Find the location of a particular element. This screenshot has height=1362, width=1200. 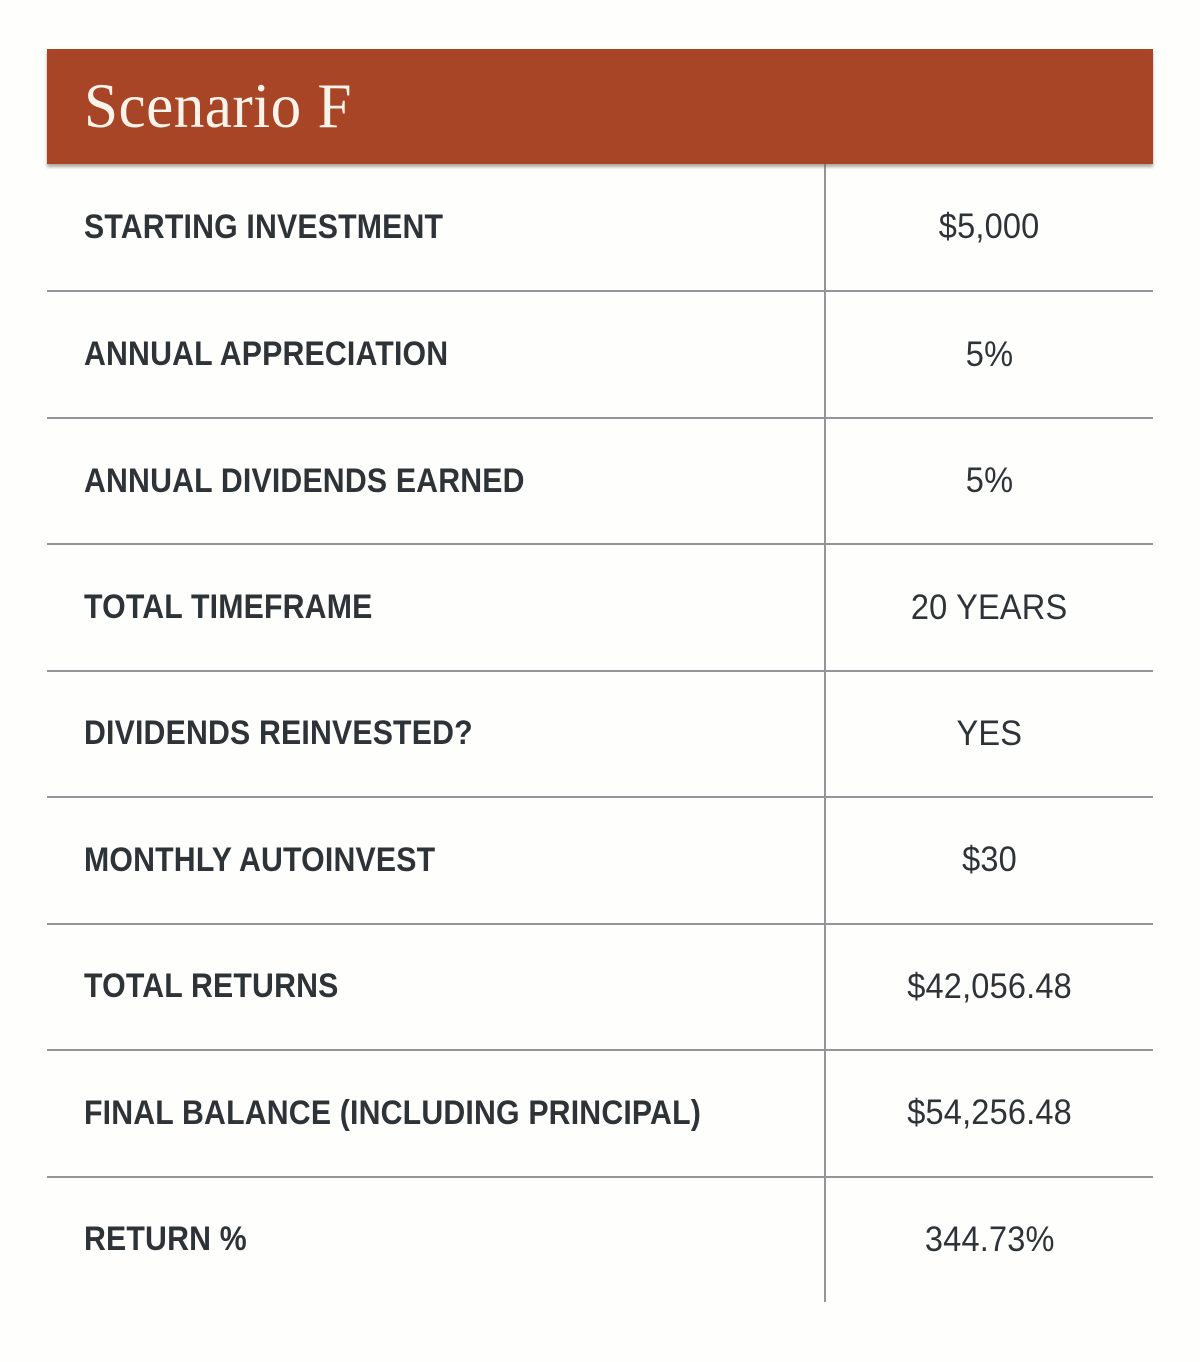

row-label-cell: FINAL BALANCE (INCLUDING PRINCIPAL) is located at coordinates (436, 1113).